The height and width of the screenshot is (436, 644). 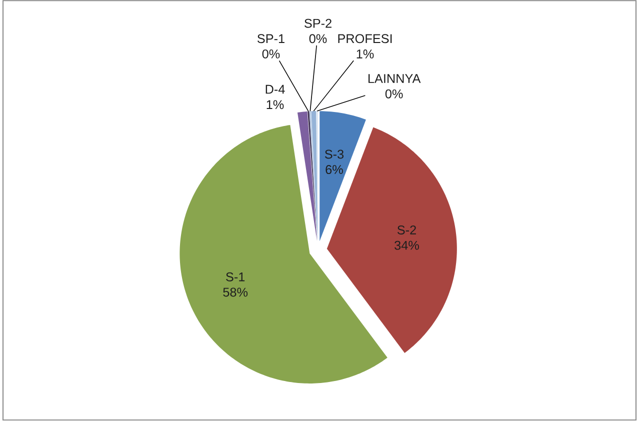 What do you see at coordinates (365, 39) in the screenshot?
I see `slice-label: PROFESI` at bounding box center [365, 39].